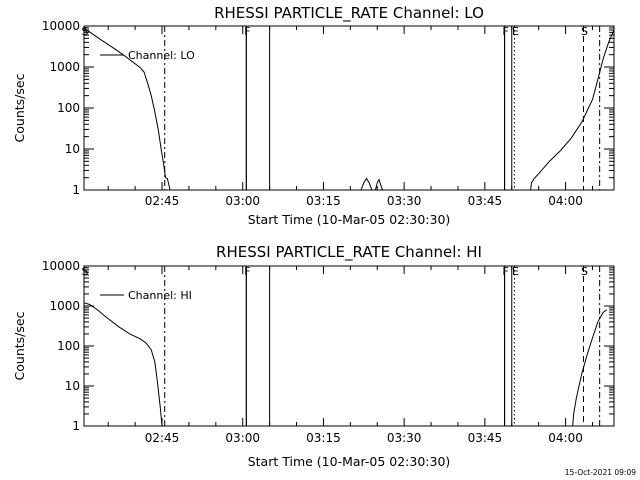 Image resolution: width=640 pixels, height=480 pixels. What do you see at coordinates (600, 472) in the screenshot?
I see `generation-timestamp: 15-Oct-2021 09:09` at bounding box center [600, 472].